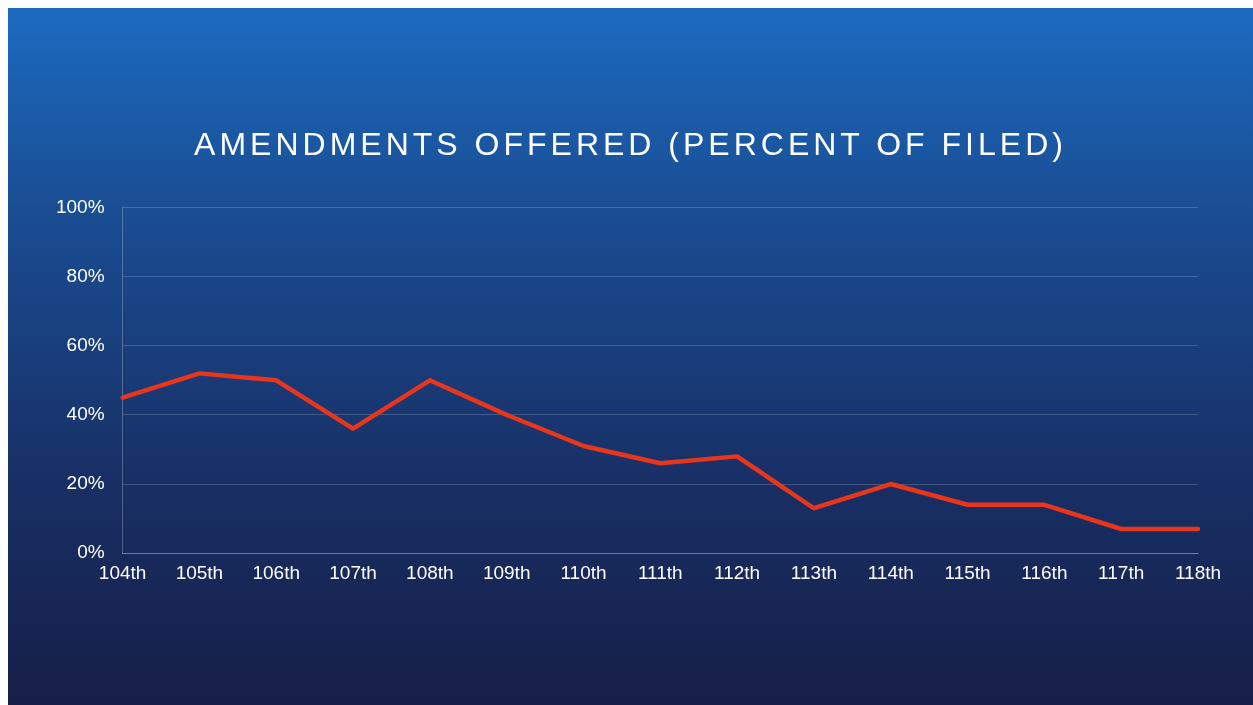  What do you see at coordinates (813, 572) in the screenshot?
I see `x-tick-label: 113th` at bounding box center [813, 572].